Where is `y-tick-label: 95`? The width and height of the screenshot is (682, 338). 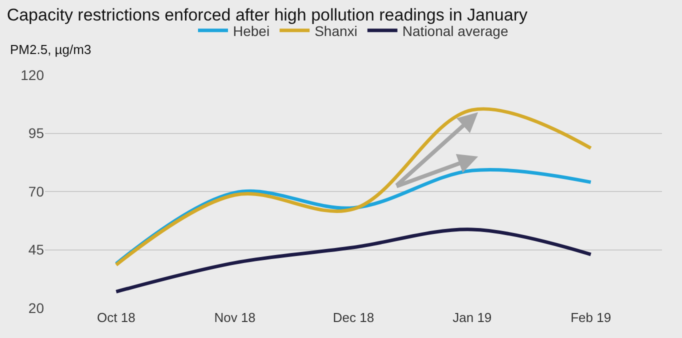
y-tick-label: 95 is located at coordinates (36, 133).